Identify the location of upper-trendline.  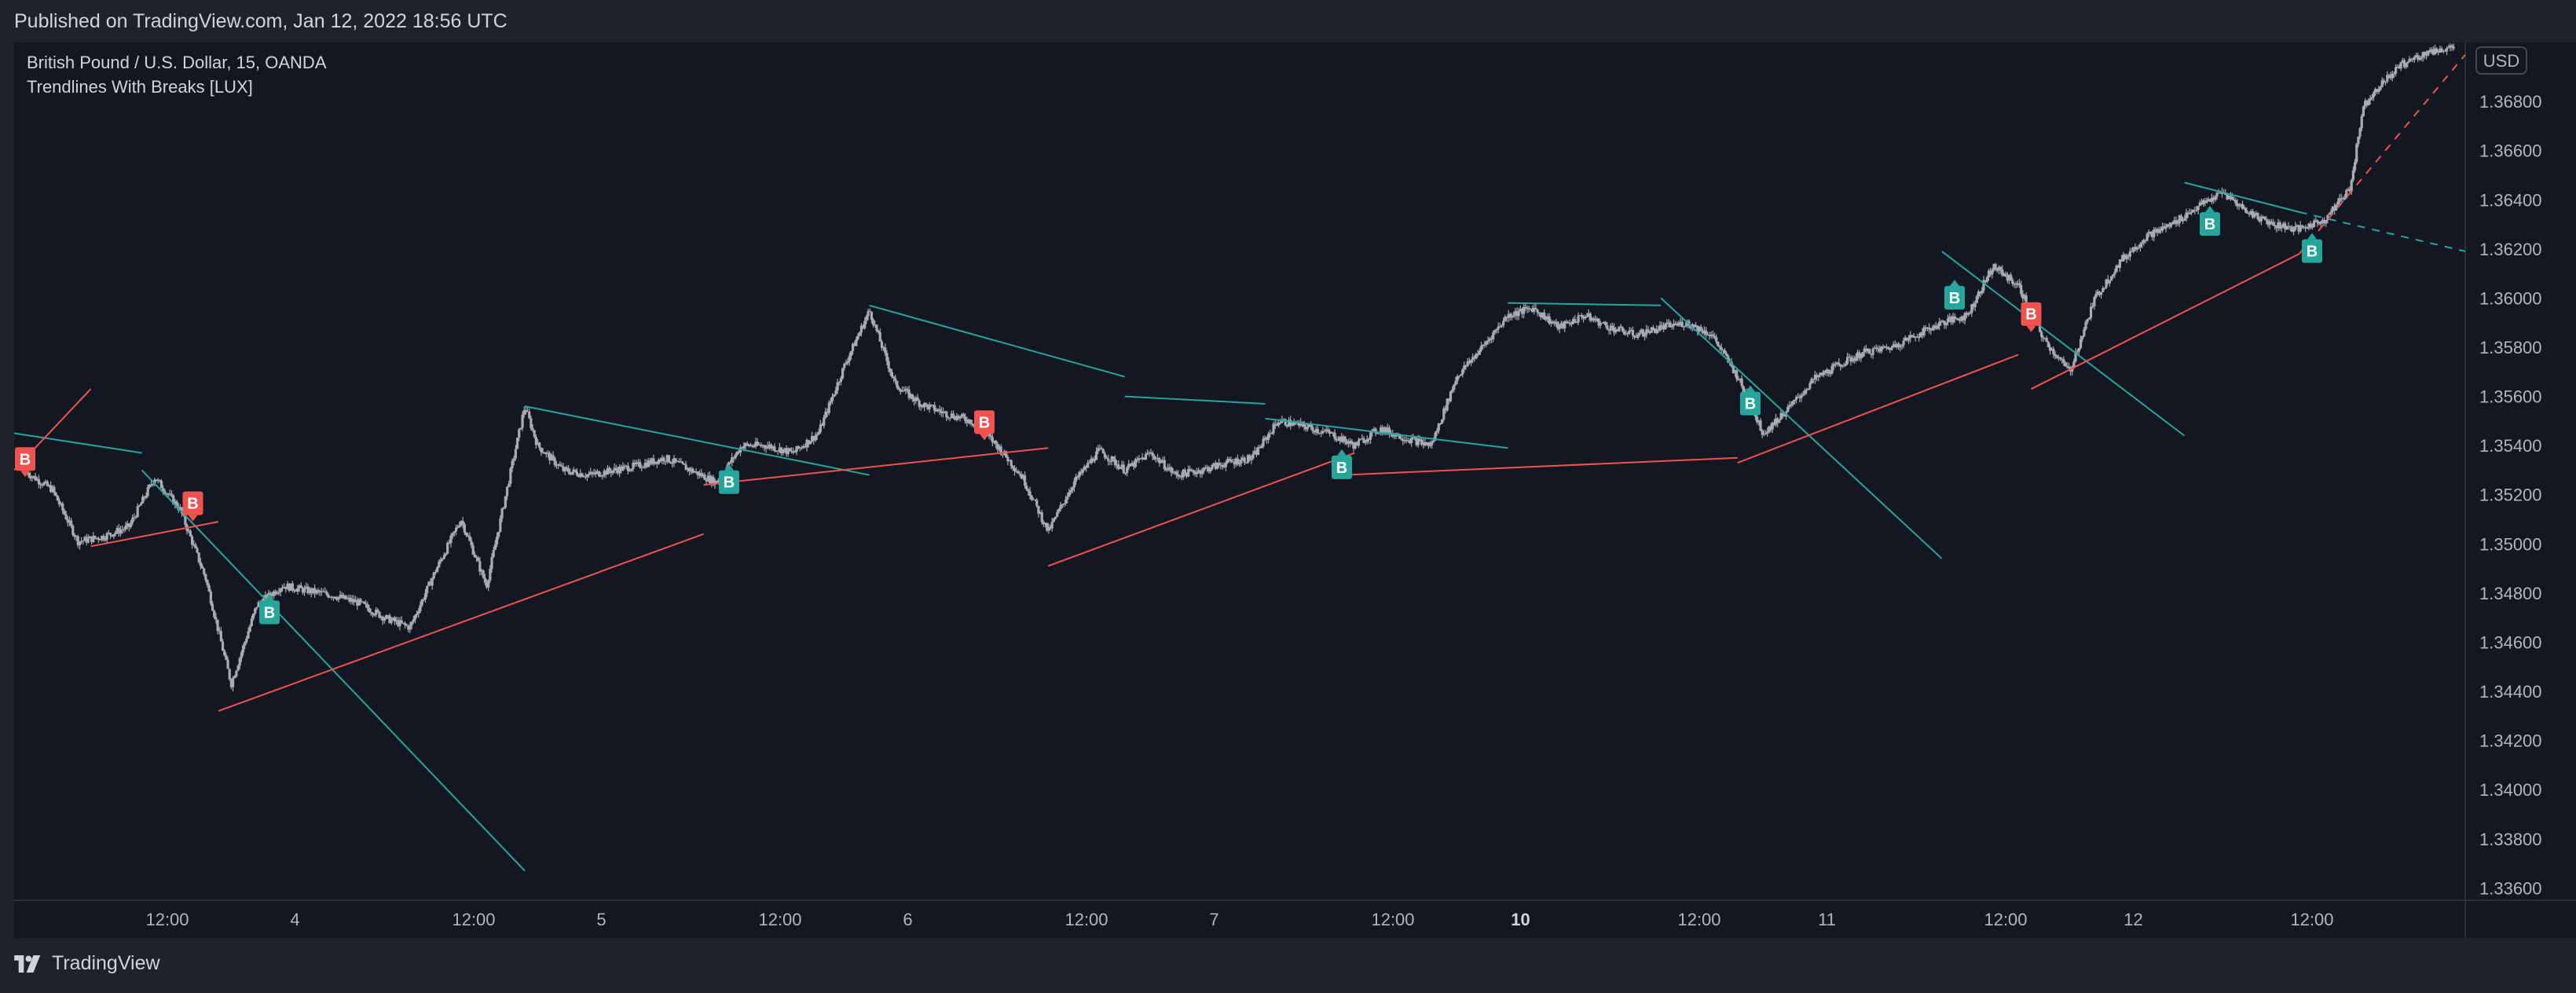
(1802, 428).